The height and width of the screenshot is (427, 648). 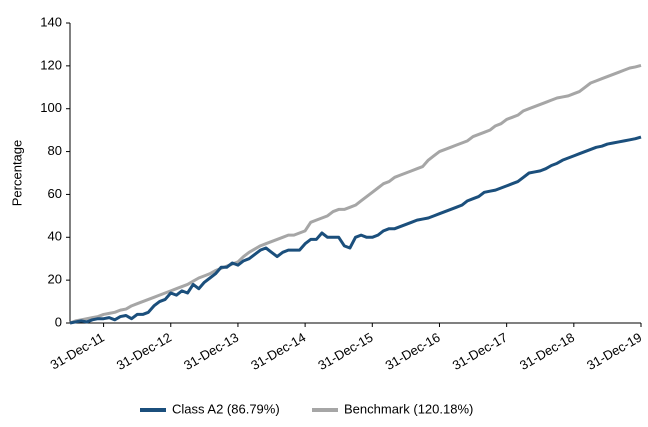 What do you see at coordinates (614, 351) in the screenshot?
I see `x-tick-label: 31-Dec-19` at bounding box center [614, 351].